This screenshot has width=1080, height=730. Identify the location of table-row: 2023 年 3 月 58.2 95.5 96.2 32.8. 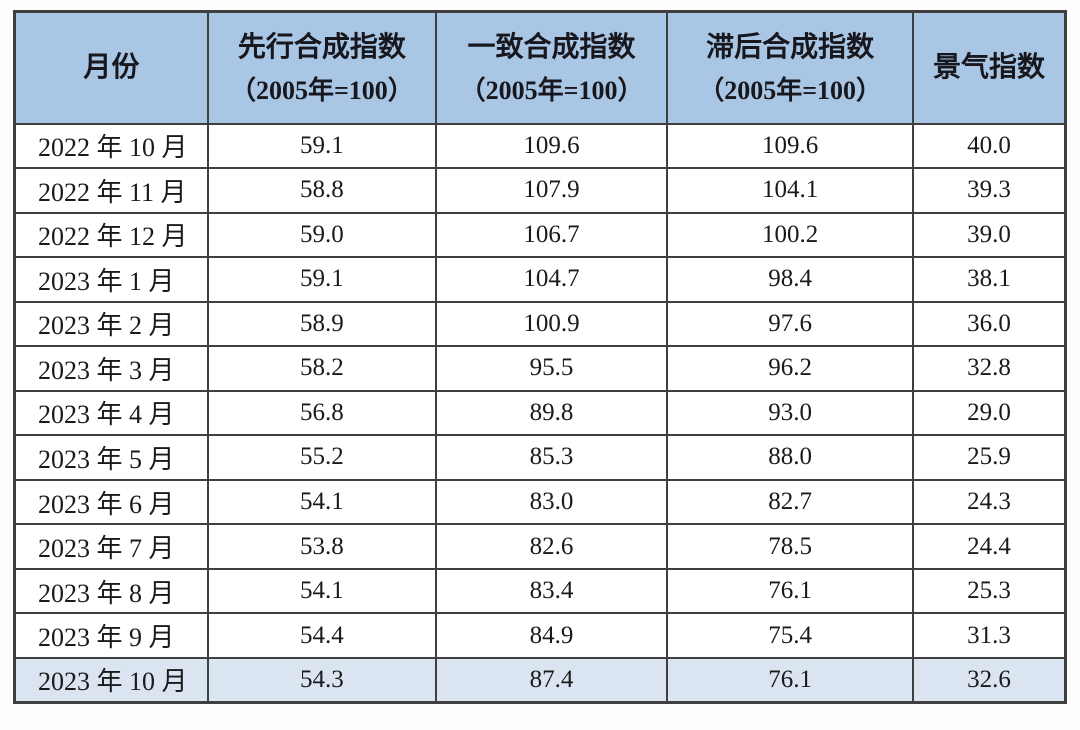
(540, 368).